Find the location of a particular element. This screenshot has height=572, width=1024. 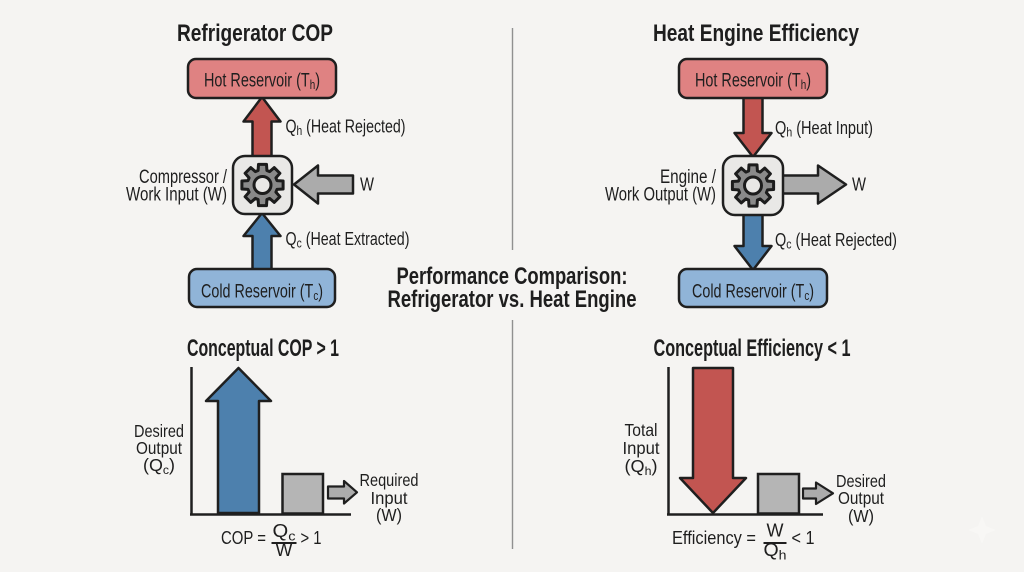

svg-text: Efficiency = is located at coordinates (714, 538).